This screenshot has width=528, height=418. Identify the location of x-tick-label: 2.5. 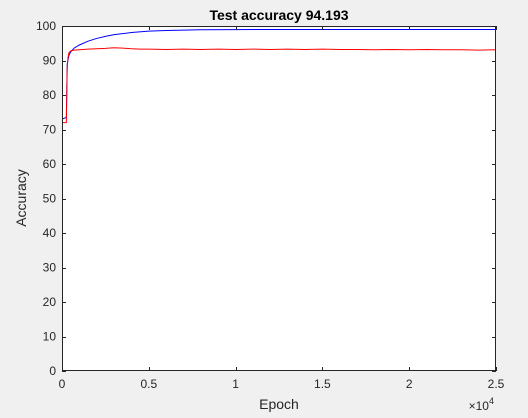
(496, 384).